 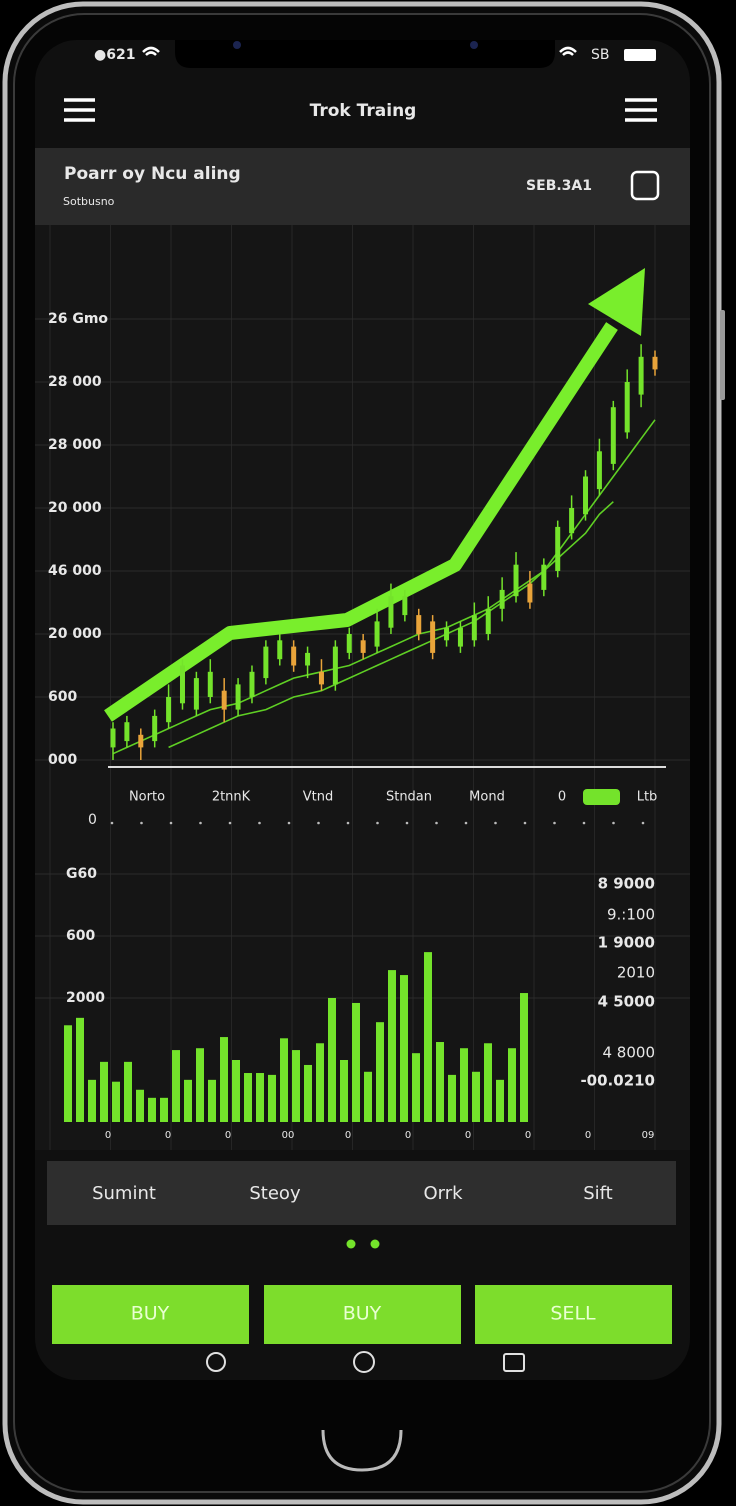 What do you see at coordinates (363, 111) in the screenshot?
I see `app-title: Trok Traing` at bounding box center [363, 111].